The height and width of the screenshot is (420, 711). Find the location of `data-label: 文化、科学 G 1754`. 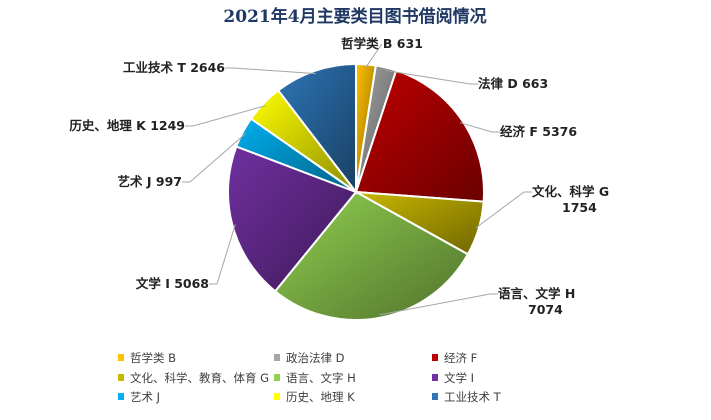

data-label: 文化、科学 G 1754 is located at coordinates (570, 199).